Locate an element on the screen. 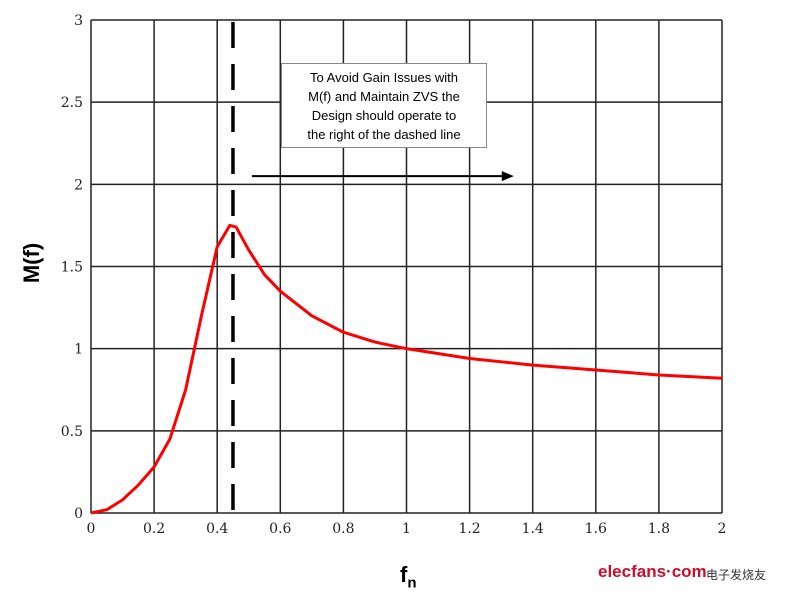  arrow-head is located at coordinates (507, 176).